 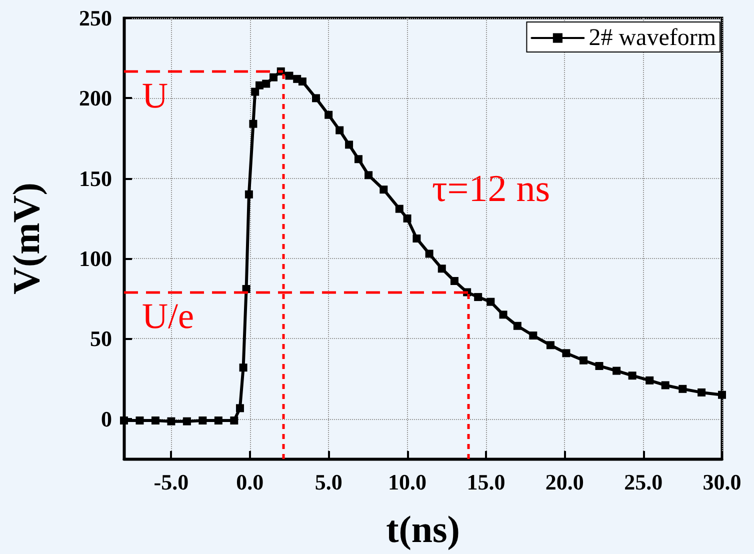 What do you see at coordinates (328, 482) in the screenshot?
I see `x-tick-label: 5.0` at bounding box center [328, 482].